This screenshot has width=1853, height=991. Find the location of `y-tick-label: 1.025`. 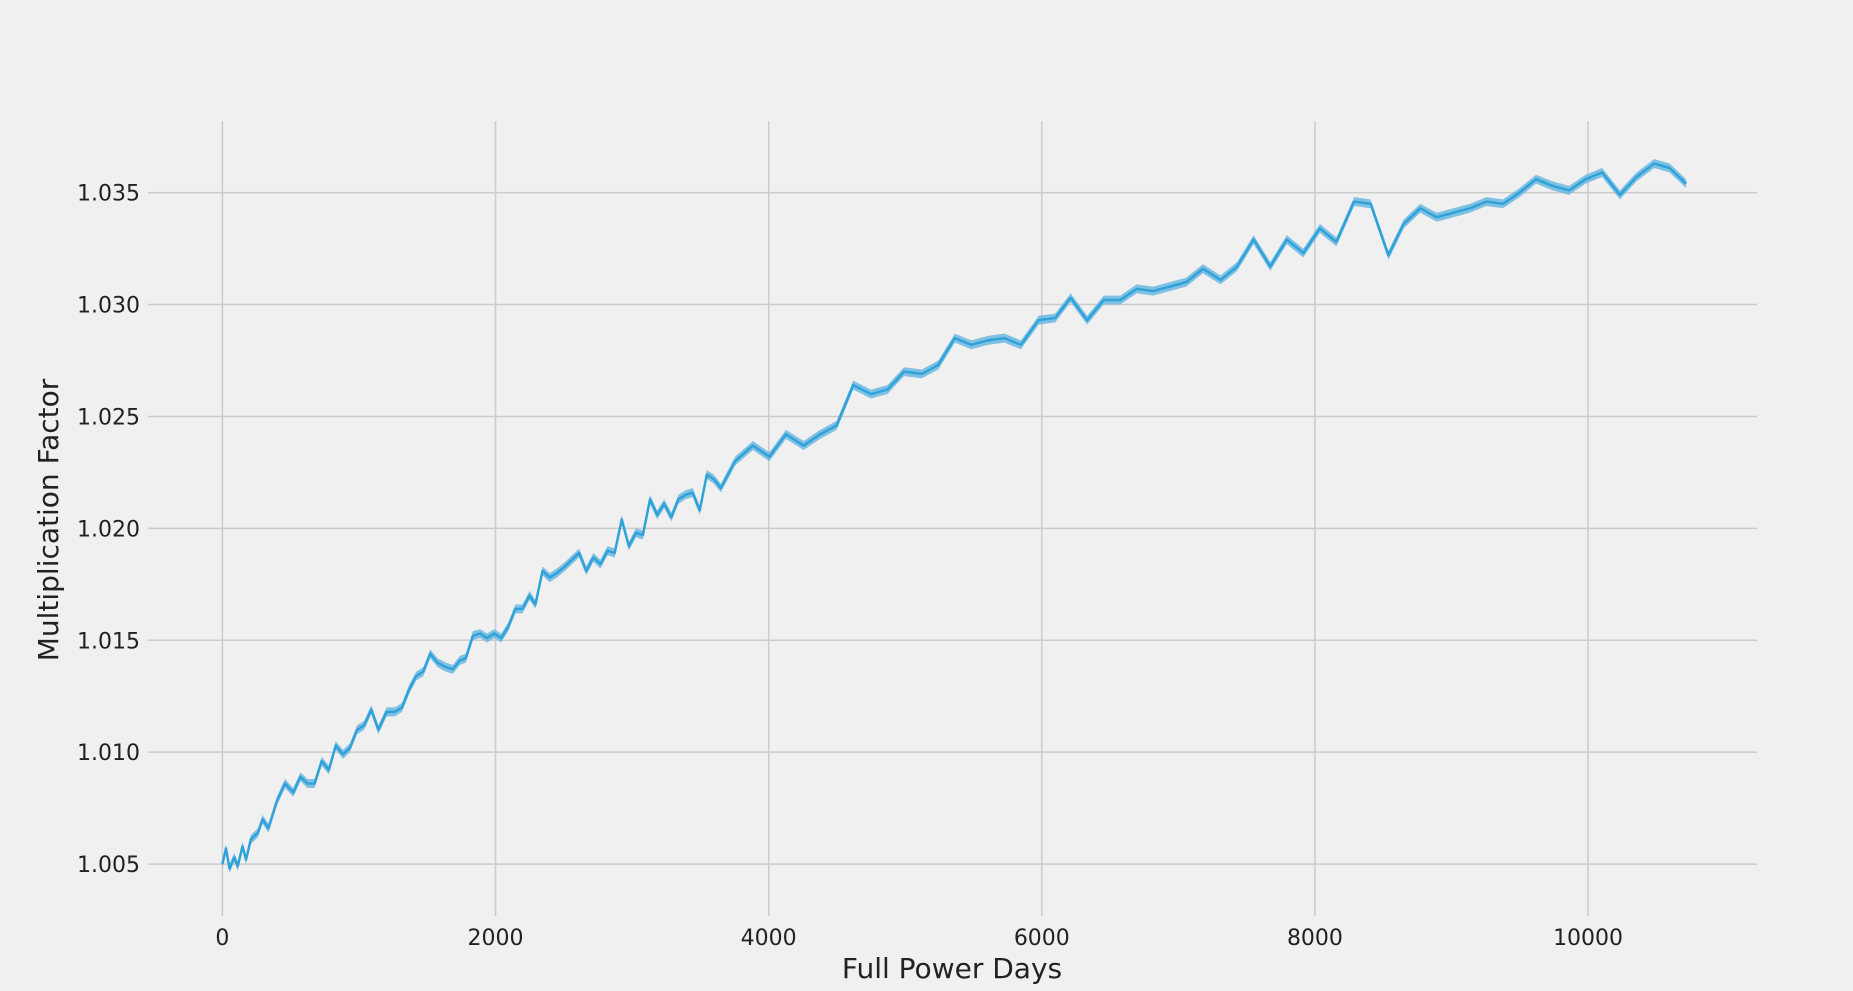

y-tick-label: 1.025 is located at coordinates (108, 417).